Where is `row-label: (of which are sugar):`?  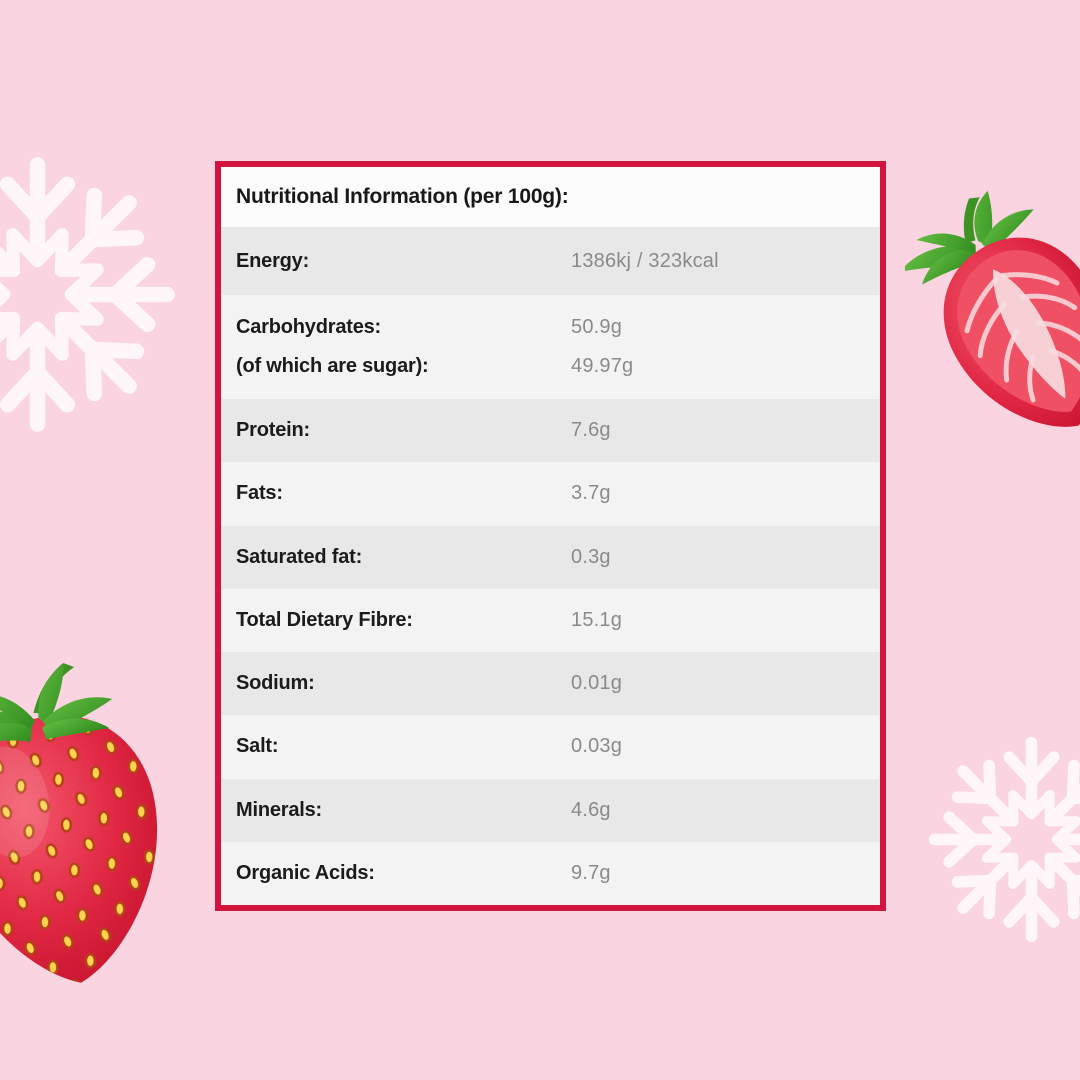 row-label: (of which are sugar): is located at coordinates (332, 366).